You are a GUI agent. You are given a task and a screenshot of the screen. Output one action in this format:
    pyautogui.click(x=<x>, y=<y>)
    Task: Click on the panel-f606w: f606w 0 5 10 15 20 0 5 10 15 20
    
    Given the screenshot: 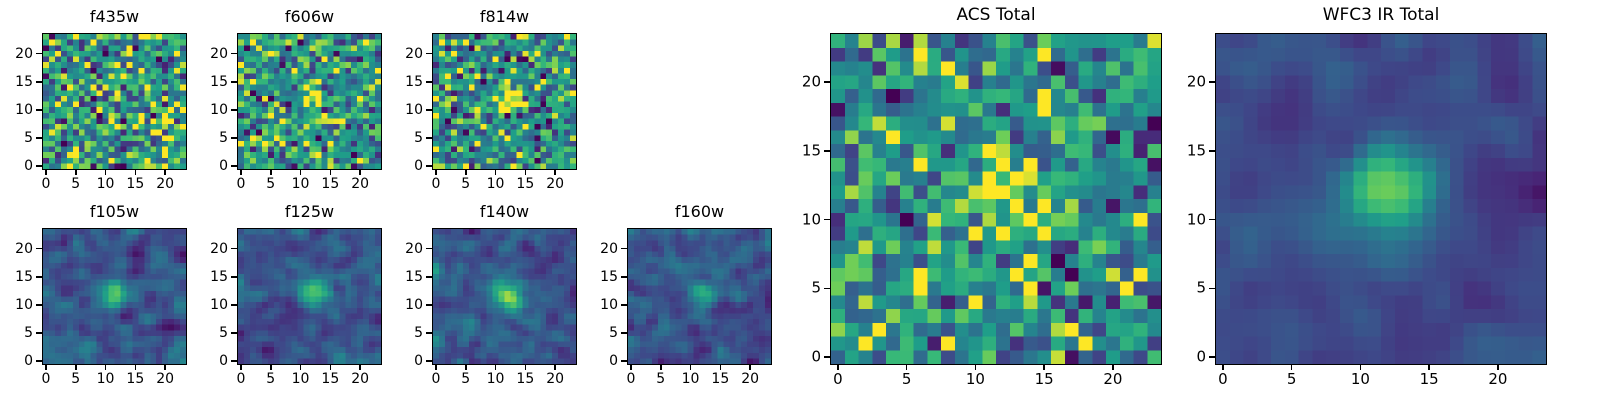 What is the action you would take?
    pyautogui.click(x=296, y=99)
    